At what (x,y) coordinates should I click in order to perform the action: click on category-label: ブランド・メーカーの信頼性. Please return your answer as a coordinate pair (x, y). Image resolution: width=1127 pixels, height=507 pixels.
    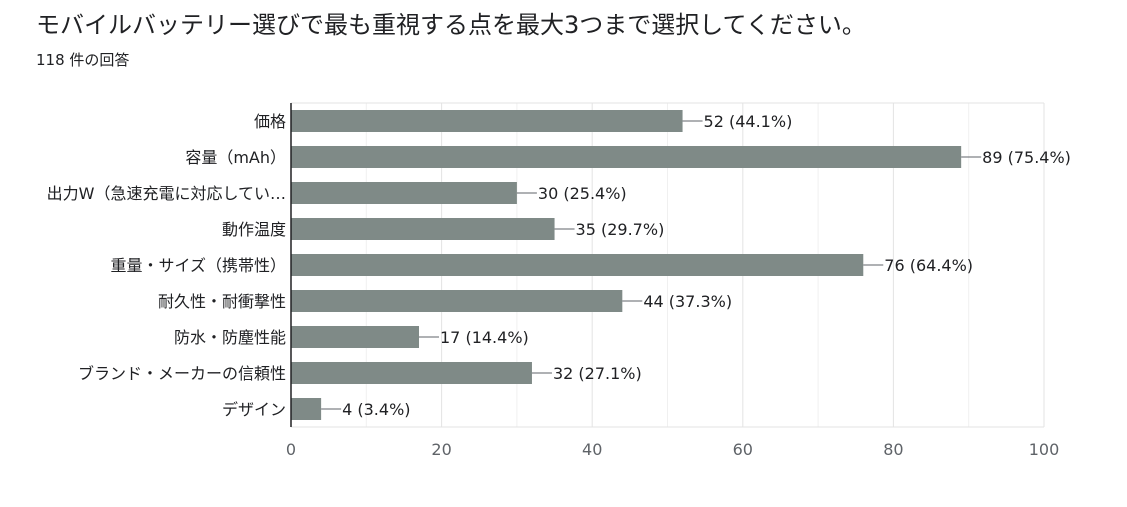
    Looking at the image, I should click on (182, 373).